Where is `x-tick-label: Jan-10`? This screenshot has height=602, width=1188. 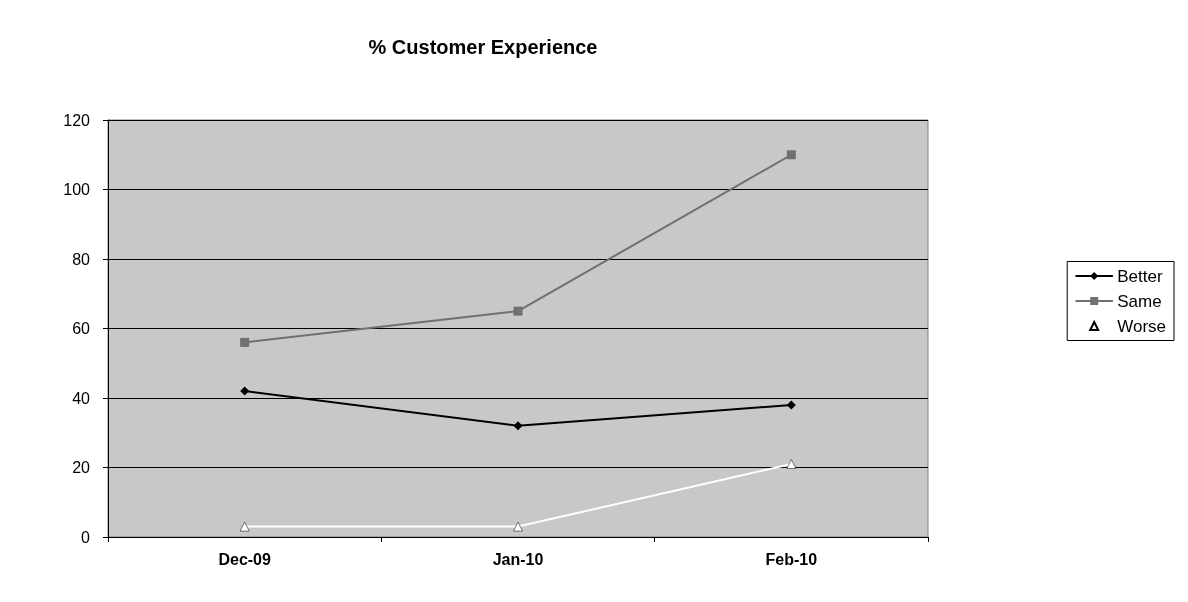
x-tick-label: Jan-10 is located at coordinates (518, 559).